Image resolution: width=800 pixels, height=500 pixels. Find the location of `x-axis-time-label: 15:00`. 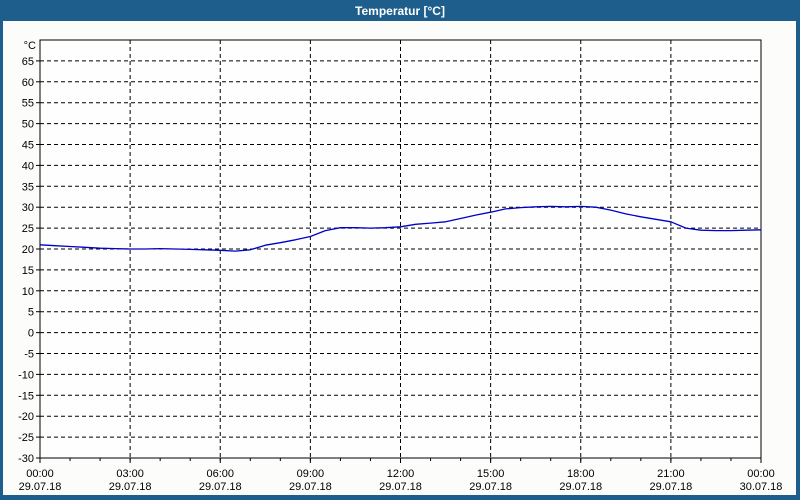

x-axis-time-label: 15:00 is located at coordinates (491, 474).